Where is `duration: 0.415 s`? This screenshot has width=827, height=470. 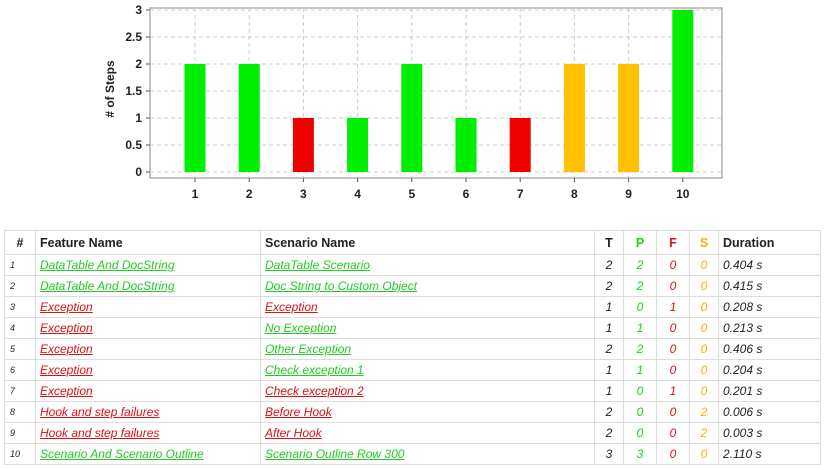
duration: 0.415 s is located at coordinates (769, 286).